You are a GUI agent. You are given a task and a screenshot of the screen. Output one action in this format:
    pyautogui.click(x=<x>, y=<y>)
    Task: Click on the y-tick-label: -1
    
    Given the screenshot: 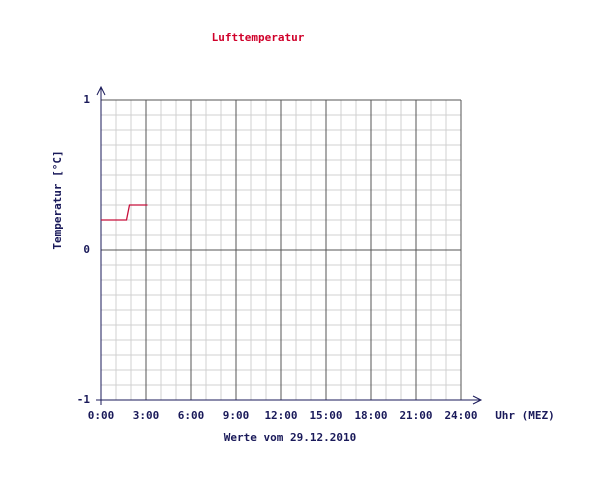 What is the action you would take?
    pyautogui.click(x=84, y=399)
    